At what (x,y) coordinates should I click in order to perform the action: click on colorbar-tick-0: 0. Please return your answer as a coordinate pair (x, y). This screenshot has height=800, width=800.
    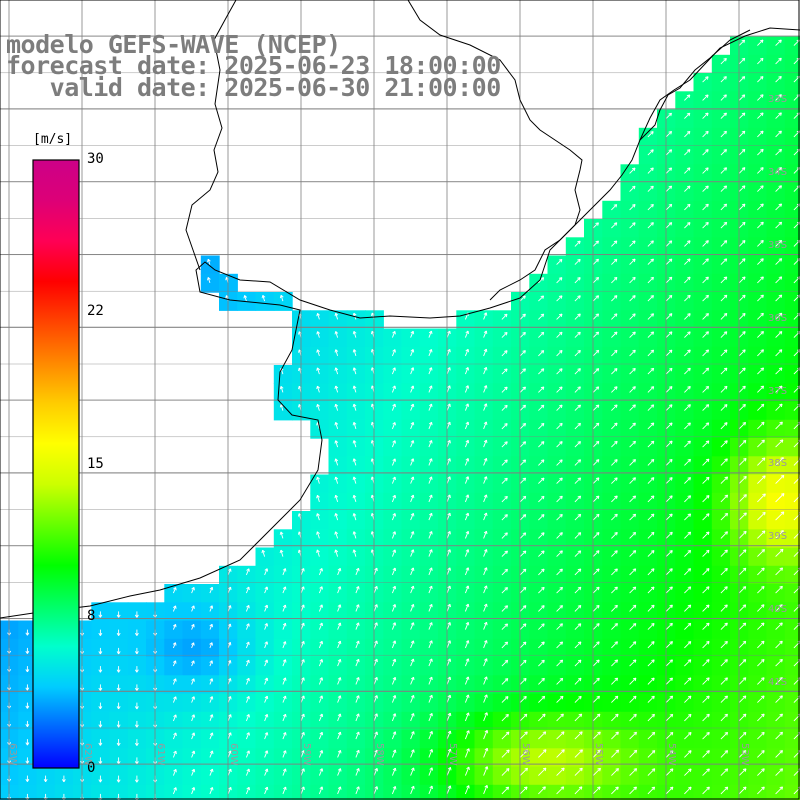
    Looking at the image, I should click on (91, 768).